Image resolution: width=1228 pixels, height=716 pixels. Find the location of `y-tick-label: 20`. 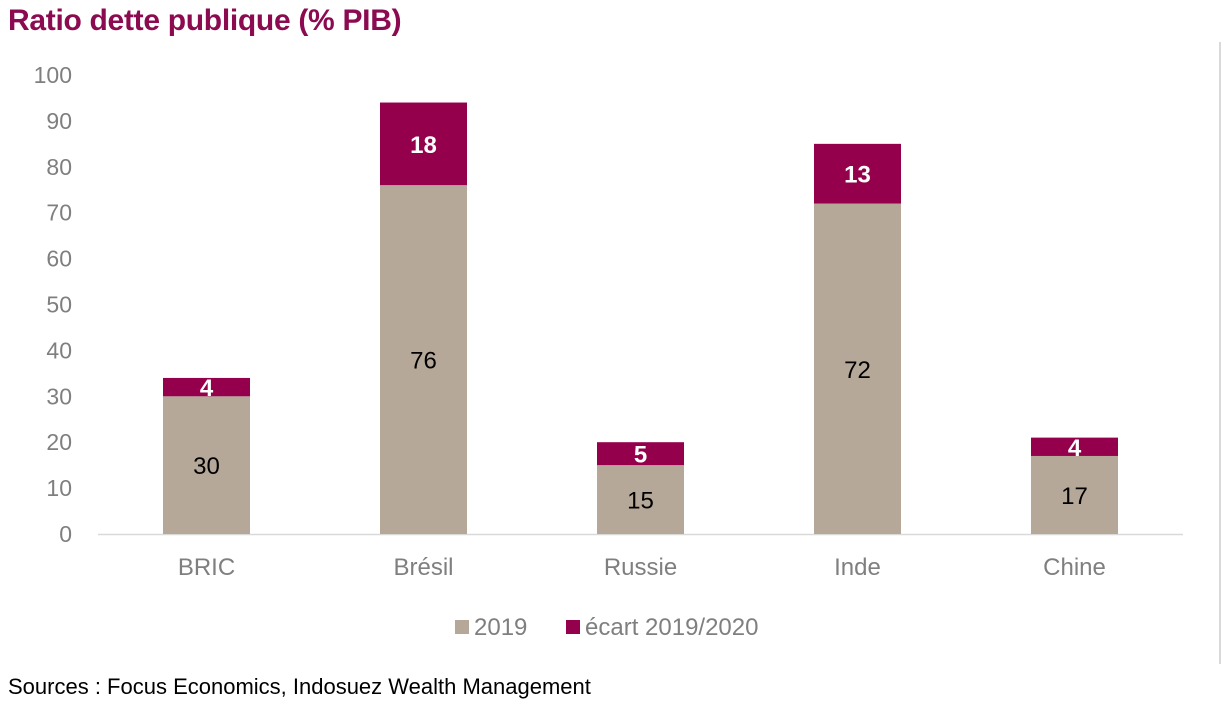

y-tick-label: 20 is located at coordinates (59, 442).